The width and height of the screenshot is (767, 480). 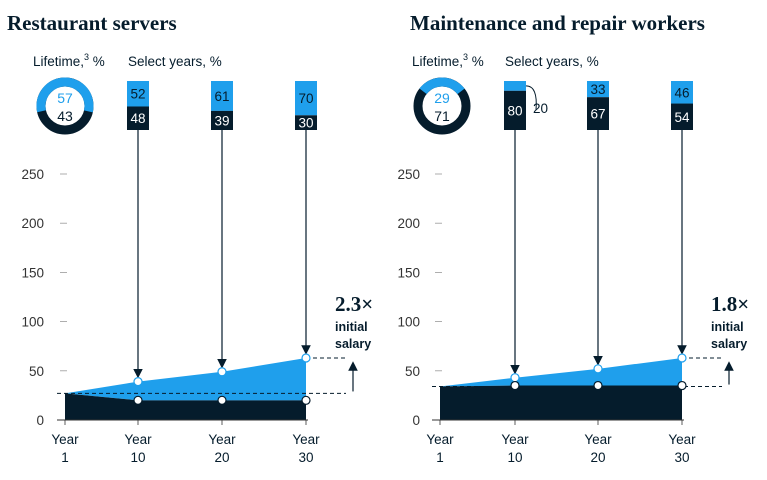 What do you see at coordinates (531, 97) in the screenshot?
I see `select-year-callout` at bounding box center [531, 97].